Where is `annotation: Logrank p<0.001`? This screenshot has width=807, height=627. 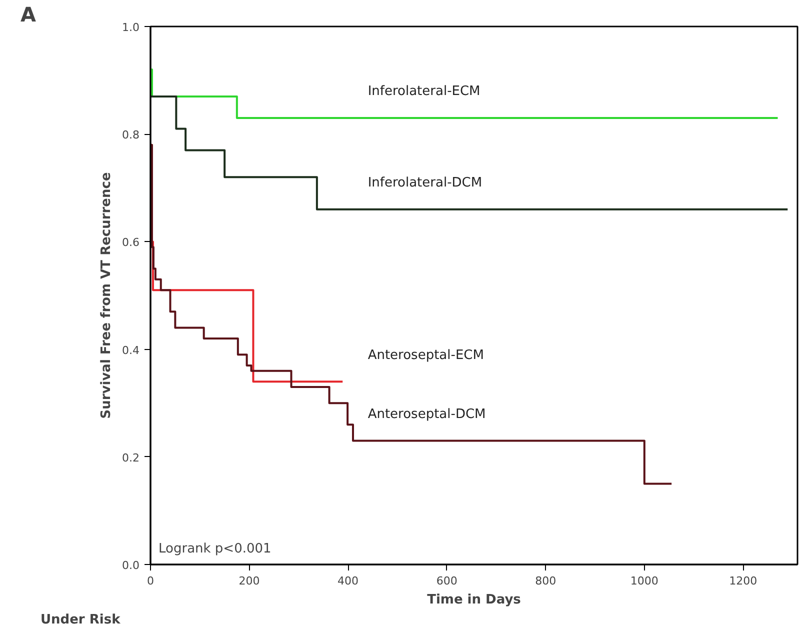
annotation: Logrank p<0.001 is located at coordinates (215, 549).